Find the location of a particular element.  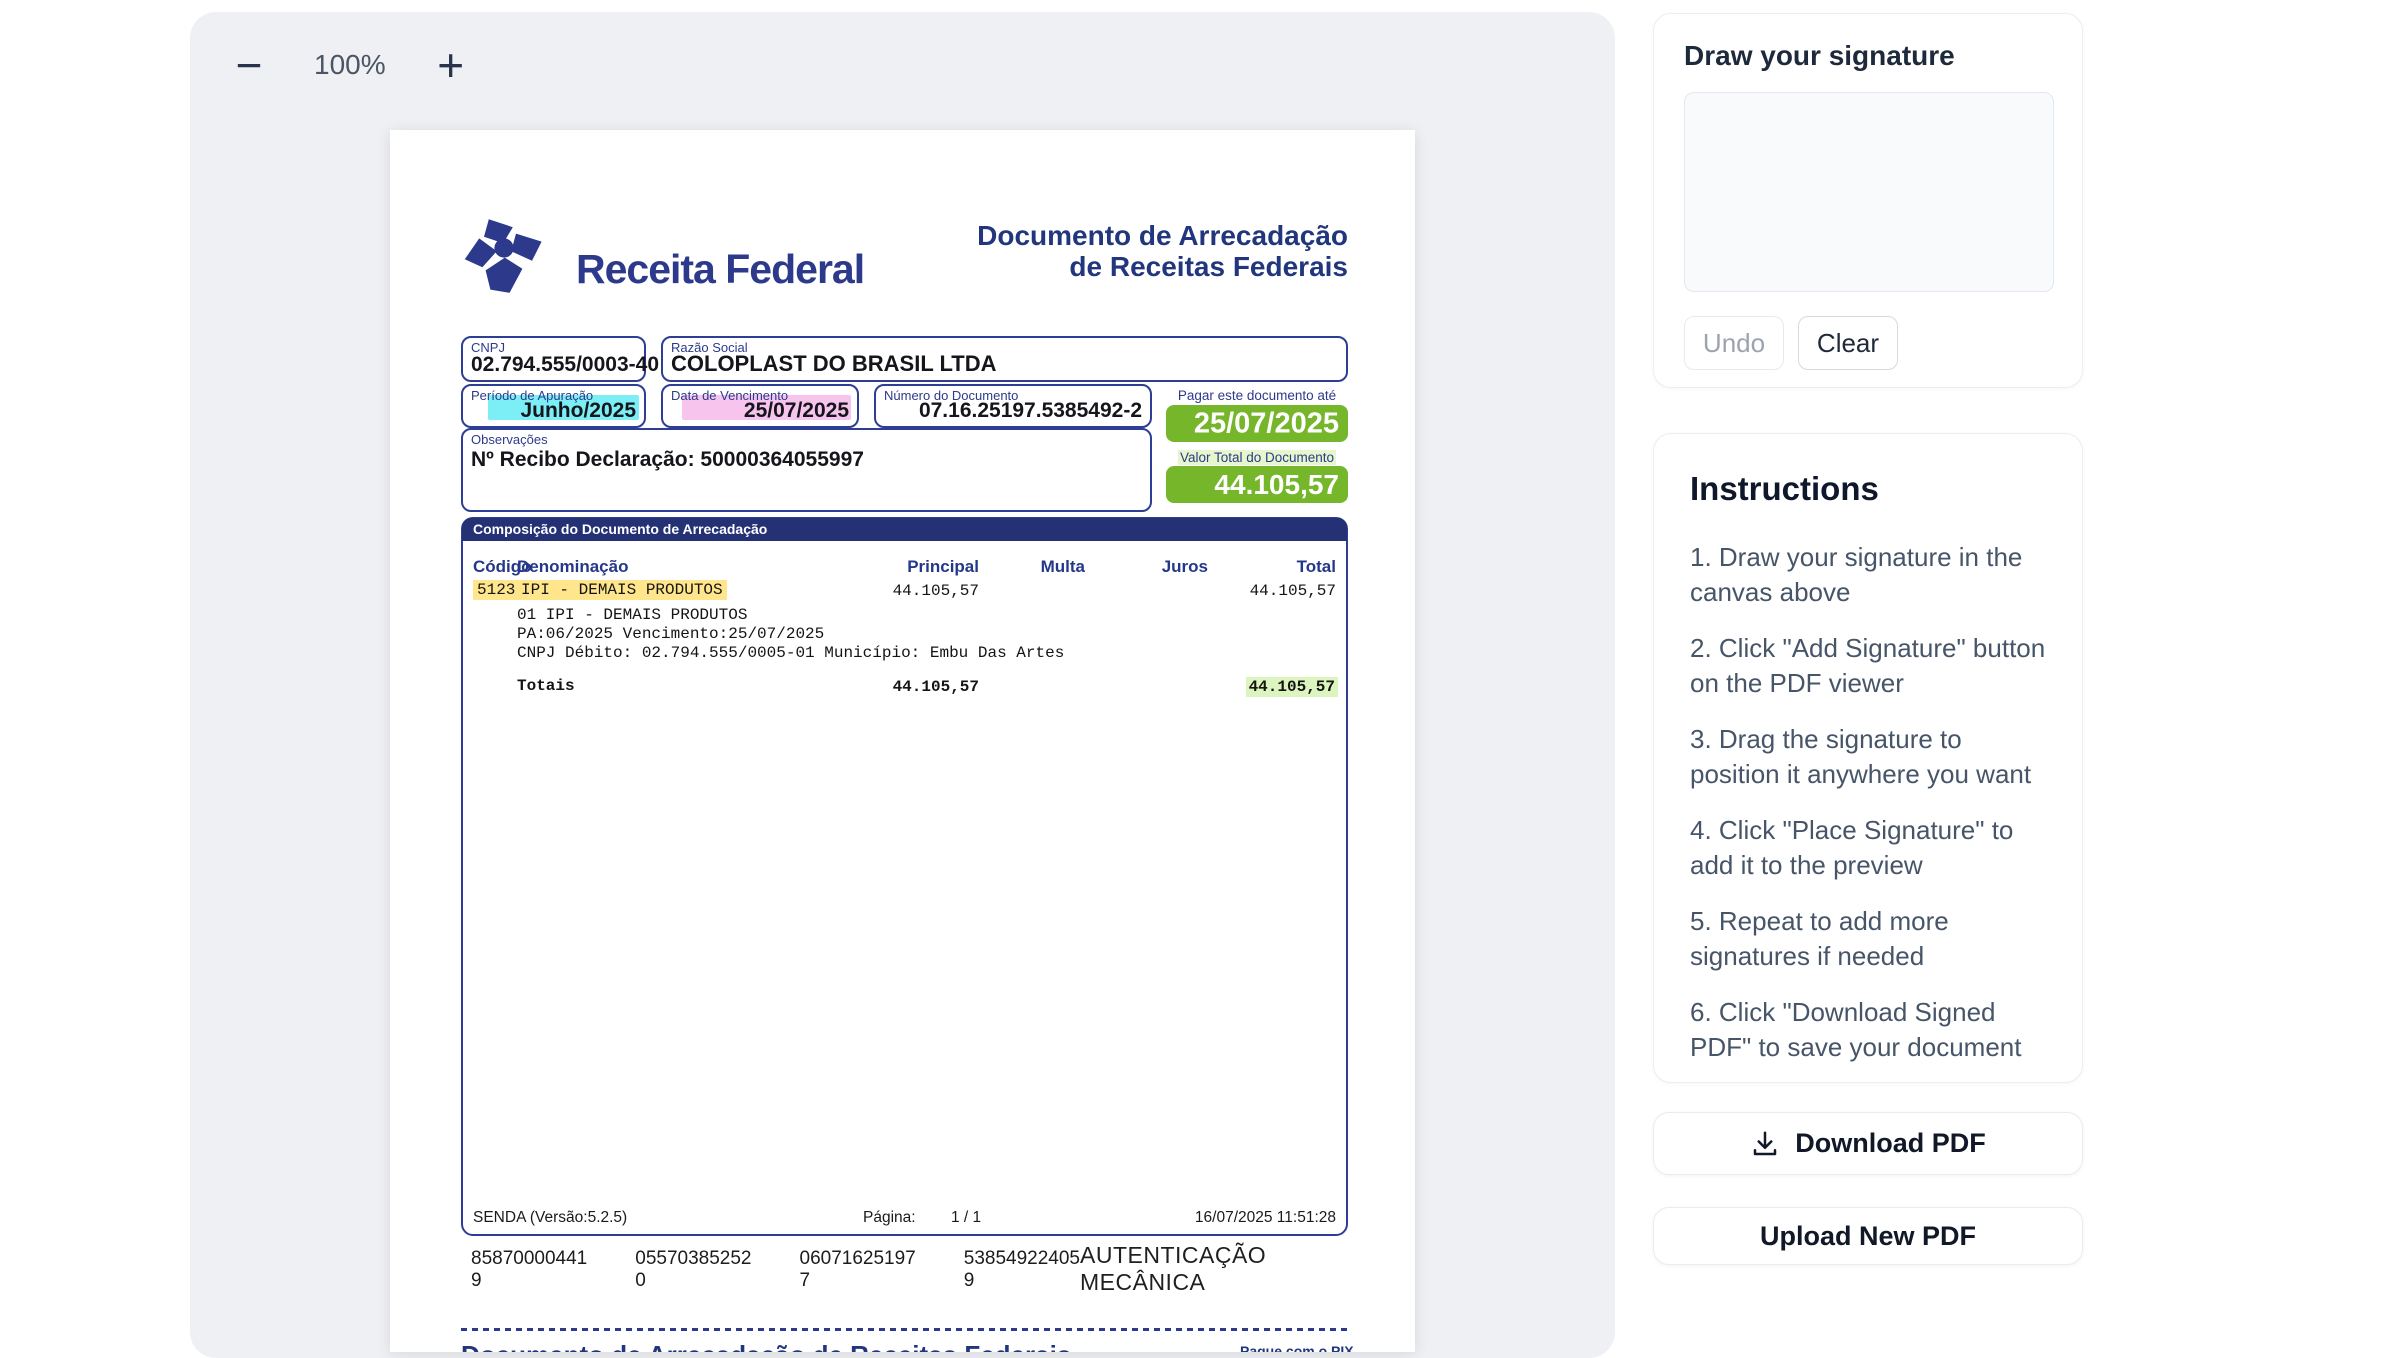

document-title-line2: de Receitas Federais is located at coordinates (1208, 266).